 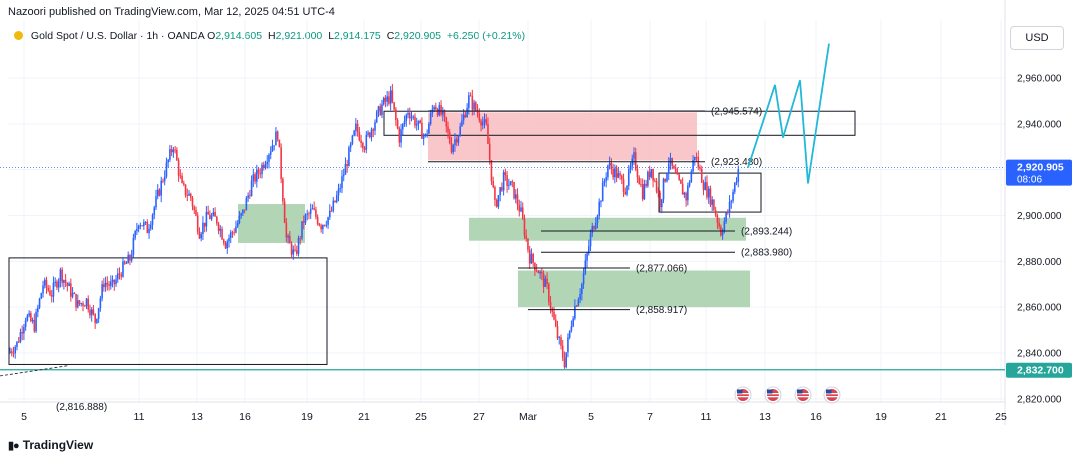 I want to click on range-box, so click(x=168, y=311).